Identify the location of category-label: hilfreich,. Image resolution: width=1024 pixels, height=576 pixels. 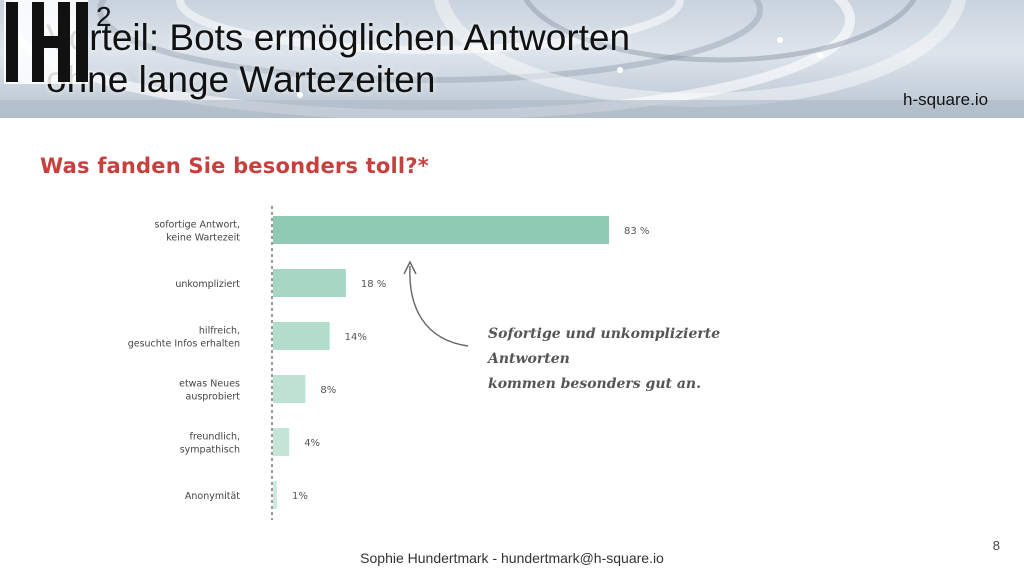
(219, 331).